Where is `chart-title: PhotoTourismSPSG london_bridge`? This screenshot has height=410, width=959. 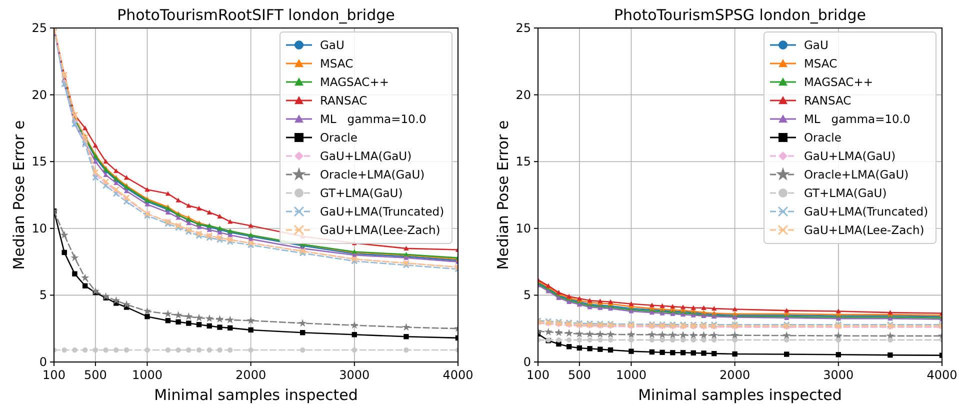
chart-title: PhotoTourismSPSG london_bridge is located at coordinates (740, 15).